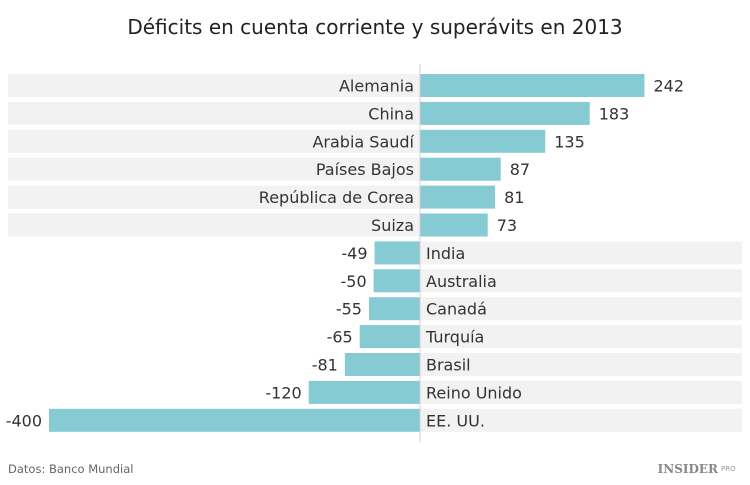 The height and width of the screenshot is (485, 750). What do you see at coordinates (455, 420) in the screenshot?
I see `category-label: EE. UU.` at bounding box center [455, 420].